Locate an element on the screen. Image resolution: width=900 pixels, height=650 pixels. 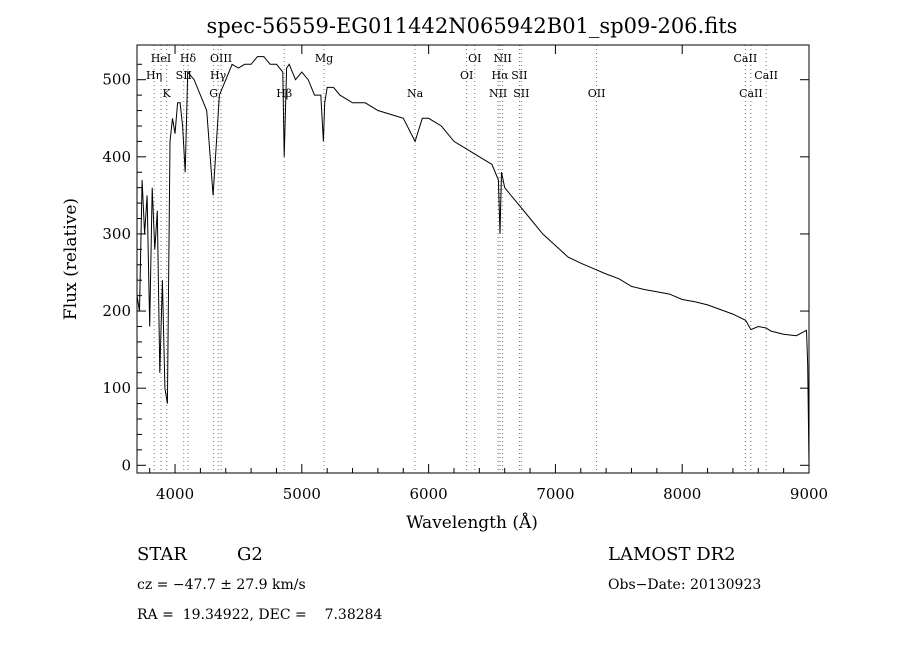
marker-label-2: K is located at coordinates (167, 93).